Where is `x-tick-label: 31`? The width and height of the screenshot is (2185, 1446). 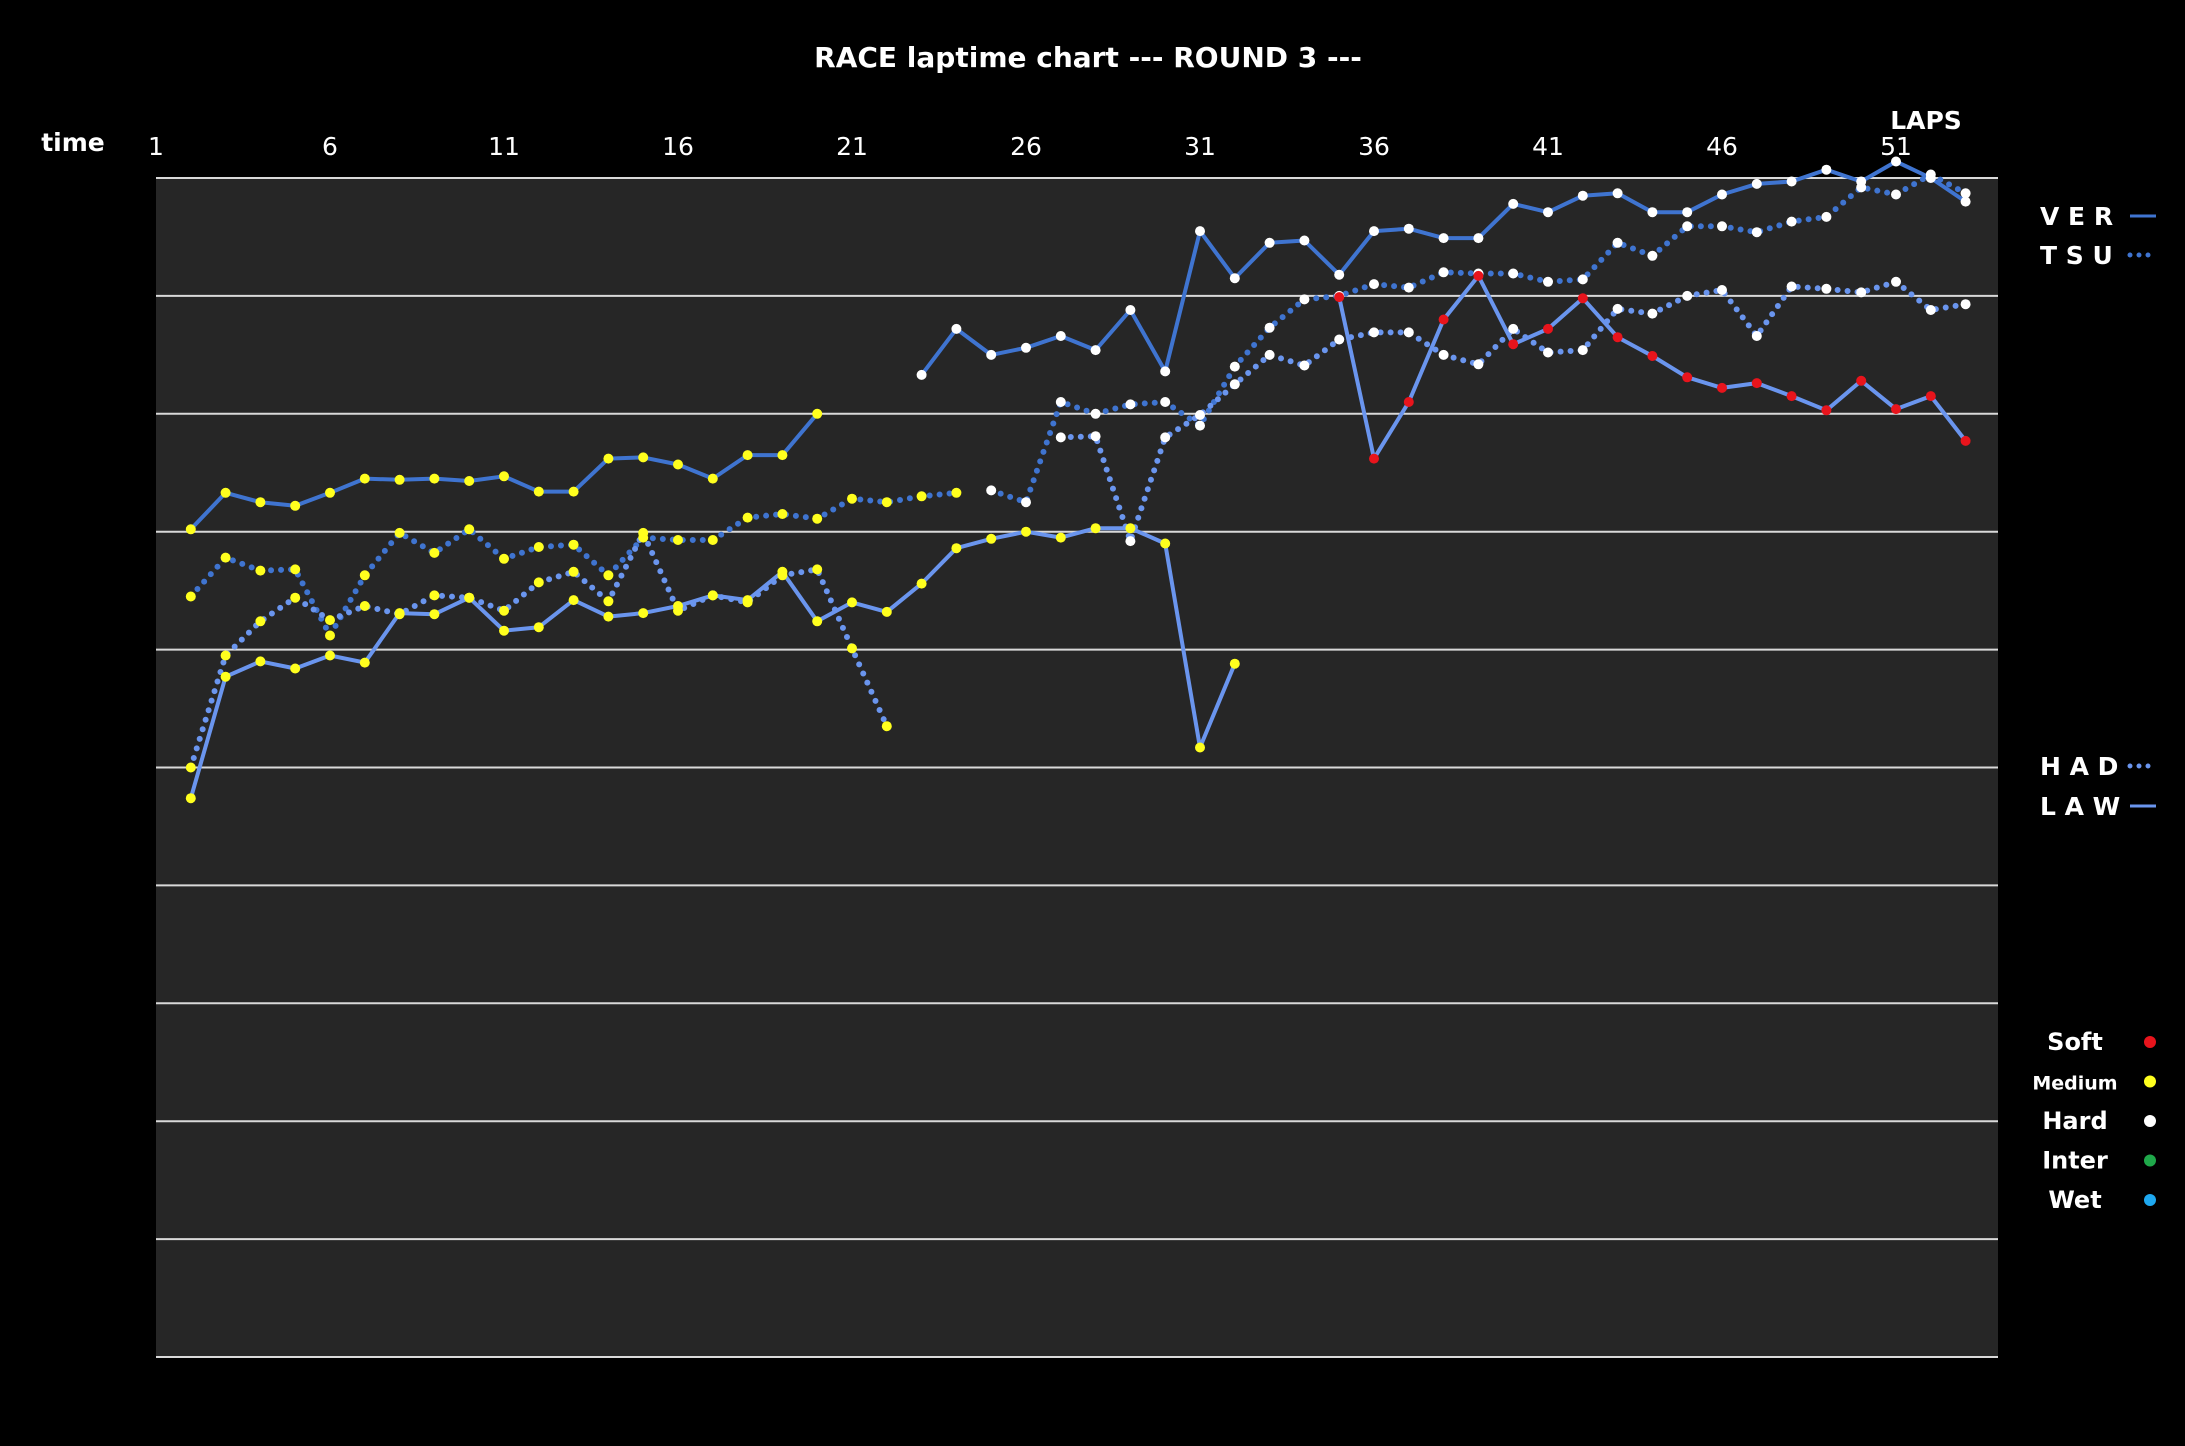
x-tick-label: 31 is located at coordinates (1200, 146).